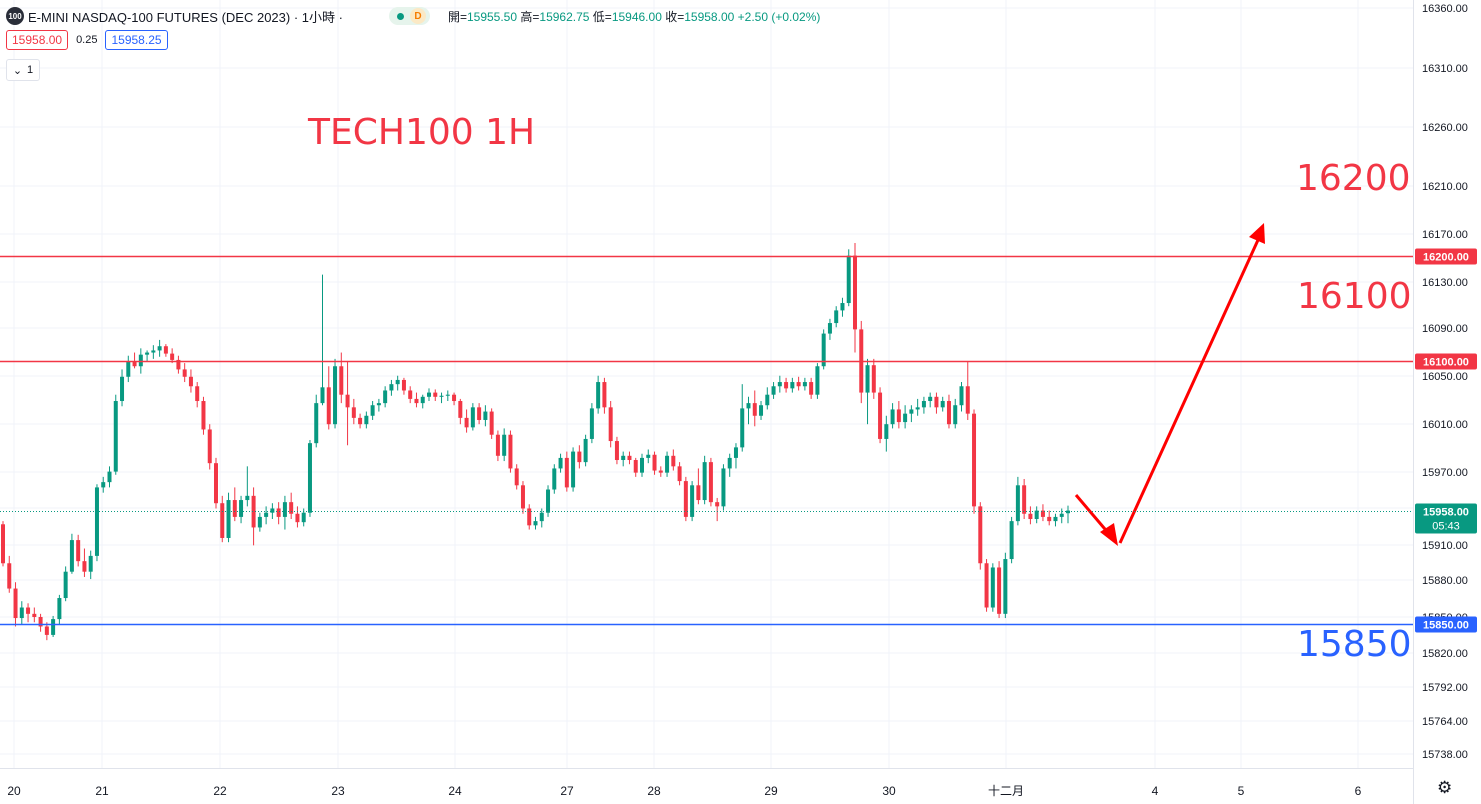 This screenshot has width=1481, height=804. What do you see at coordinates (1354, 644) in the screenshot?
I see `level-label-15850: 15850` at bounding box center [1354, 644].